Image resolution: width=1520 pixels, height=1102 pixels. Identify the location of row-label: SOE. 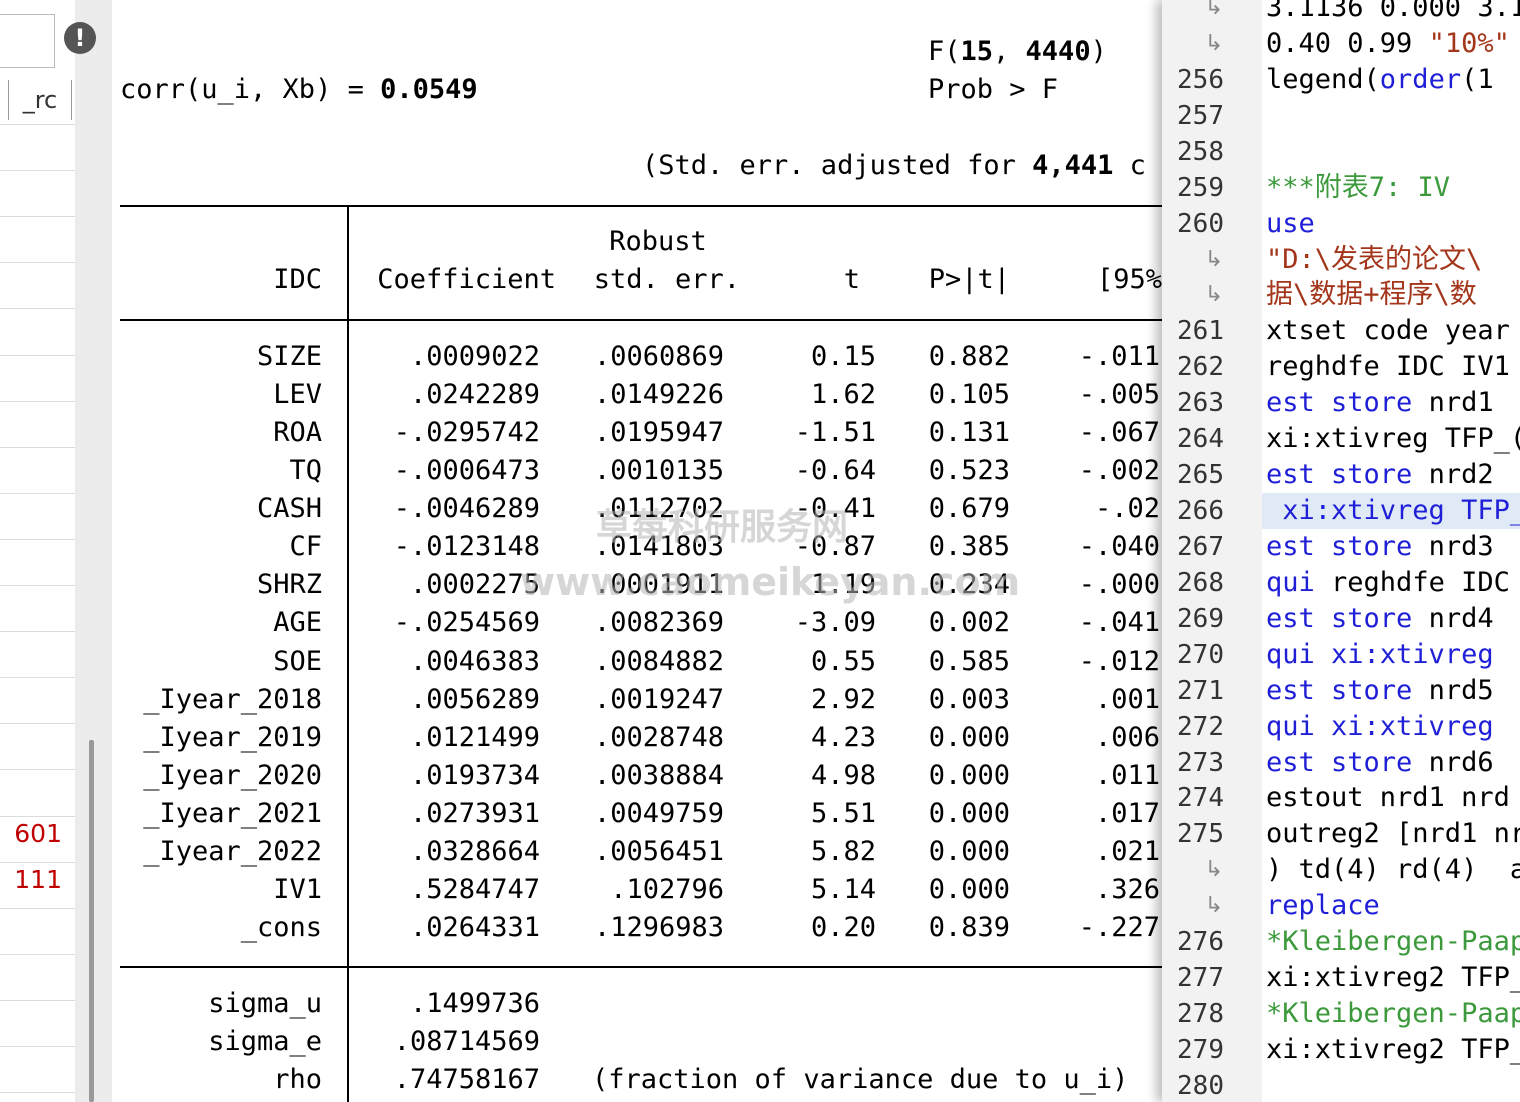
(297, 661).